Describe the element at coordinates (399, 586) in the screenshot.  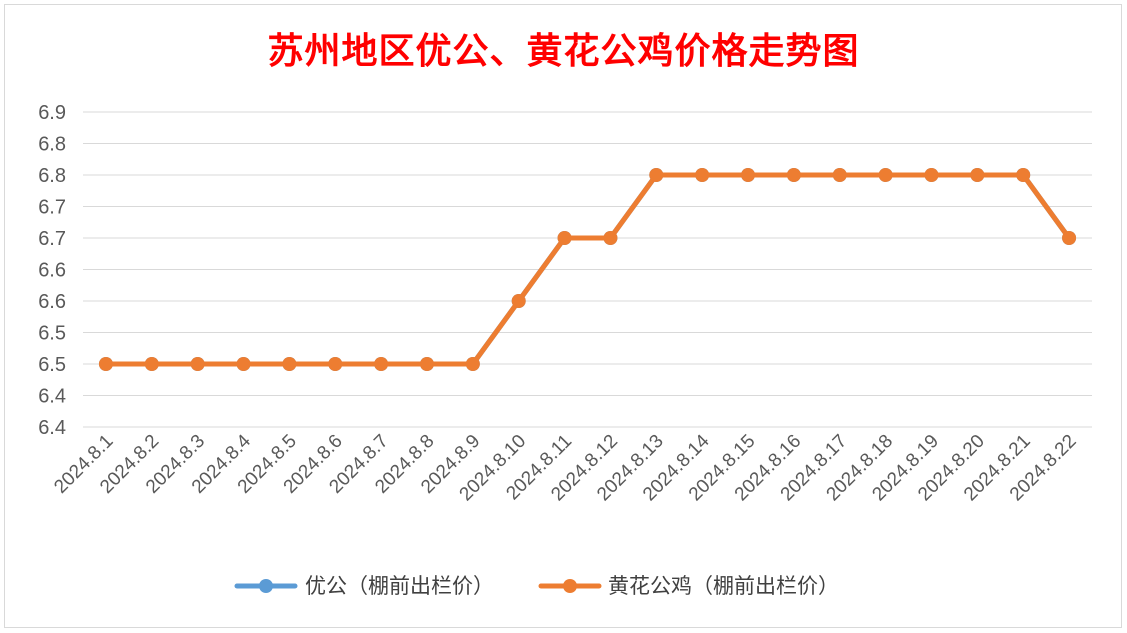
I see `legend-label: 优公（棚前出栏价）` at that location.